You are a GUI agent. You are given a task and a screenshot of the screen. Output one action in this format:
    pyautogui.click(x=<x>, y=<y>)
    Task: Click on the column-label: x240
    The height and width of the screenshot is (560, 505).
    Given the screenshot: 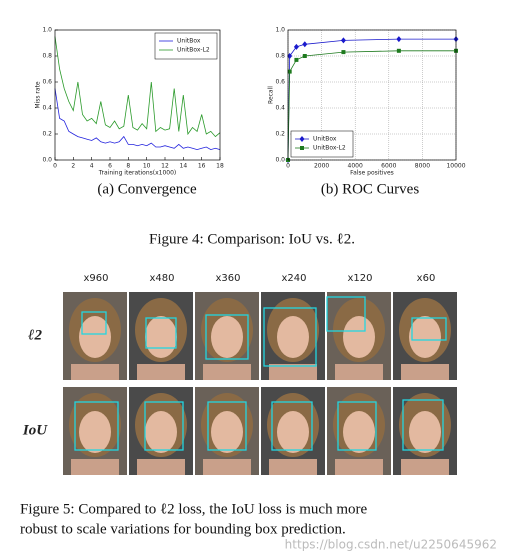 What is the action you would take?
    pyautogui.click(x=293, y=278)
    